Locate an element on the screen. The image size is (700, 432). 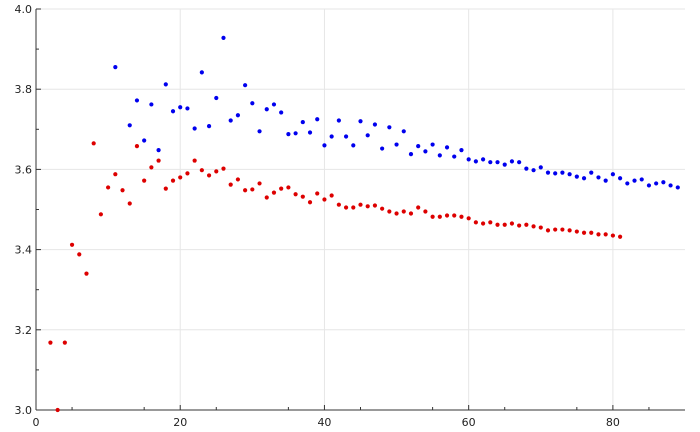
x-tick-label: 60 is located at coordinates (469, 422).